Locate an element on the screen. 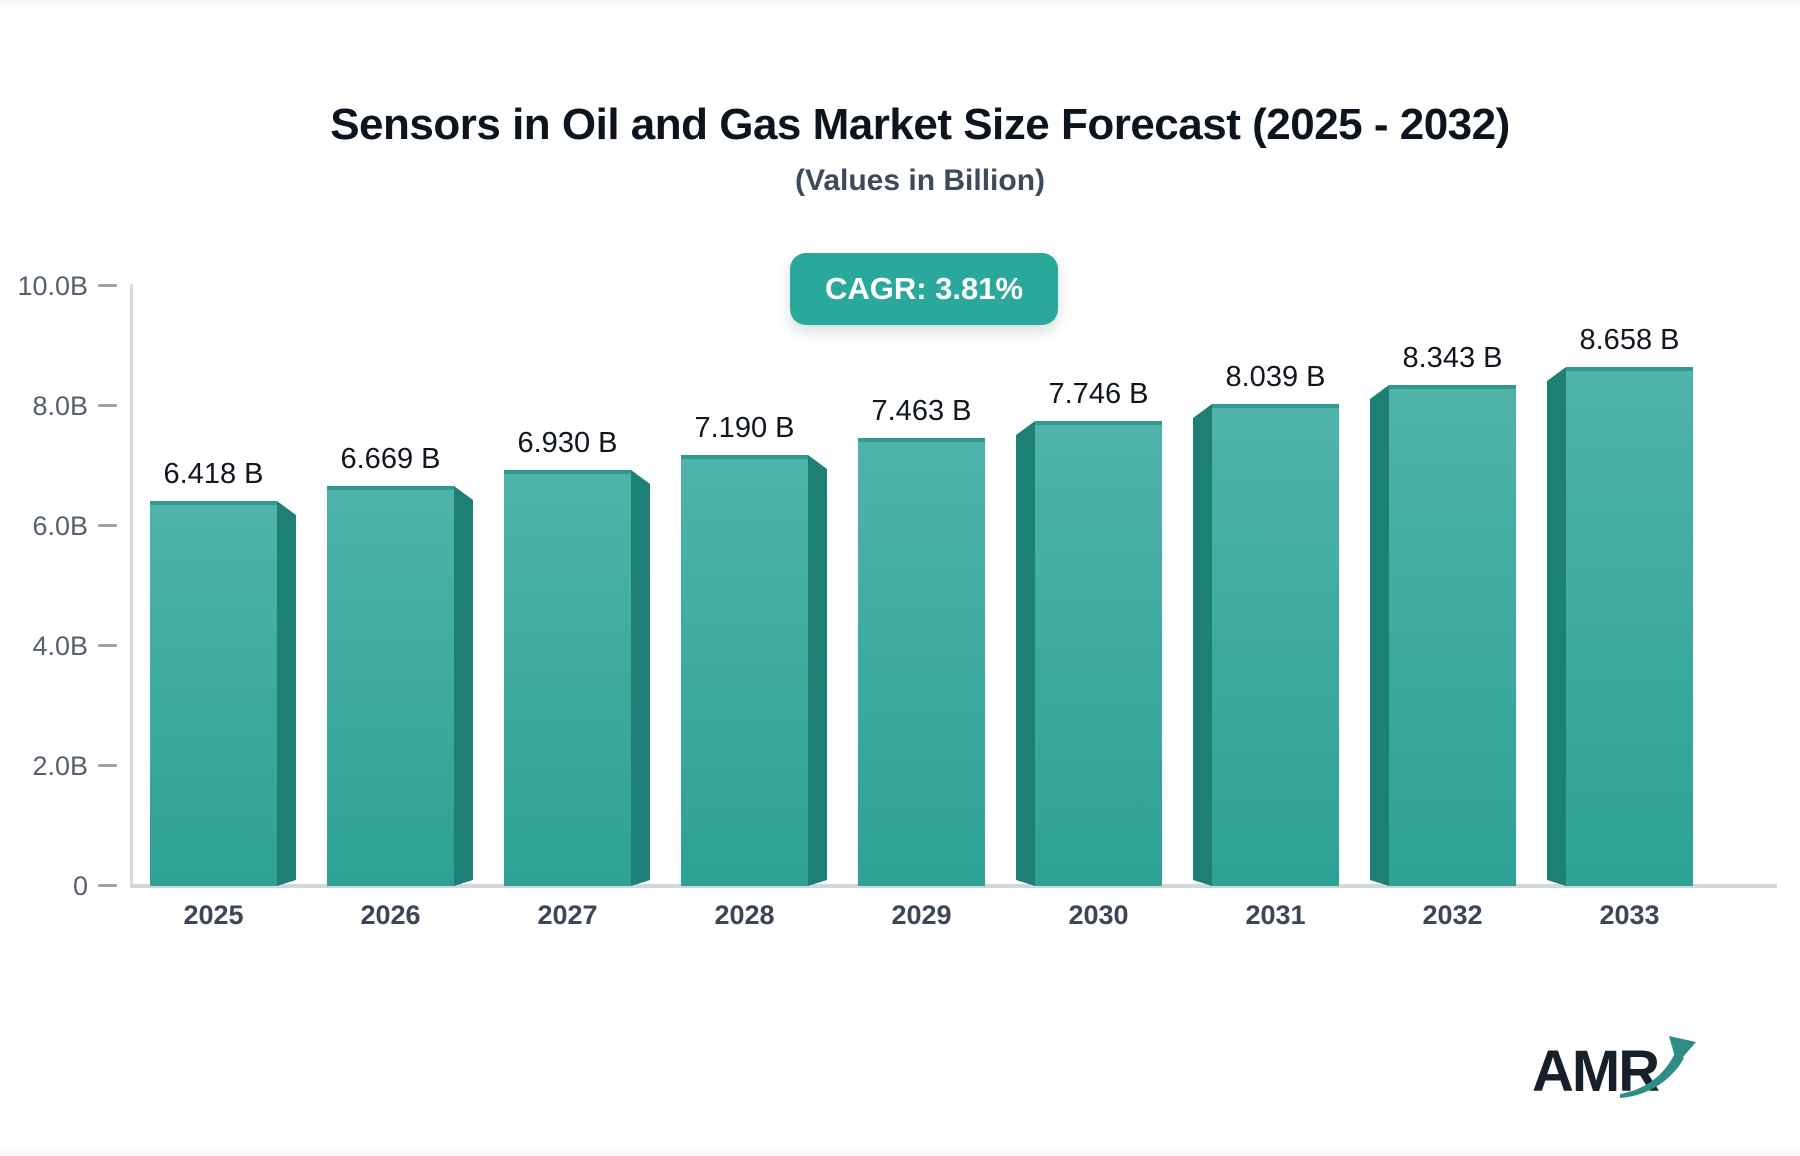 This screenshot has width=1800, height=1156. amr-logo: AMR is located at coordinates (1627, 1072).